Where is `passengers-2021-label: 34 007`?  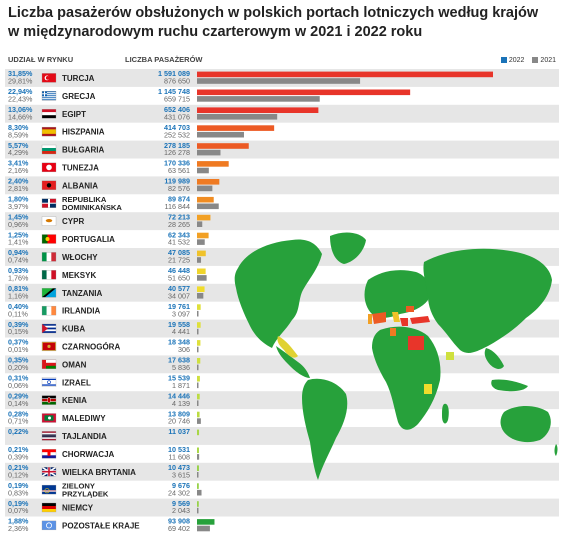 passengers-2021-label: 34 007 is located at coordinates (179, 295).